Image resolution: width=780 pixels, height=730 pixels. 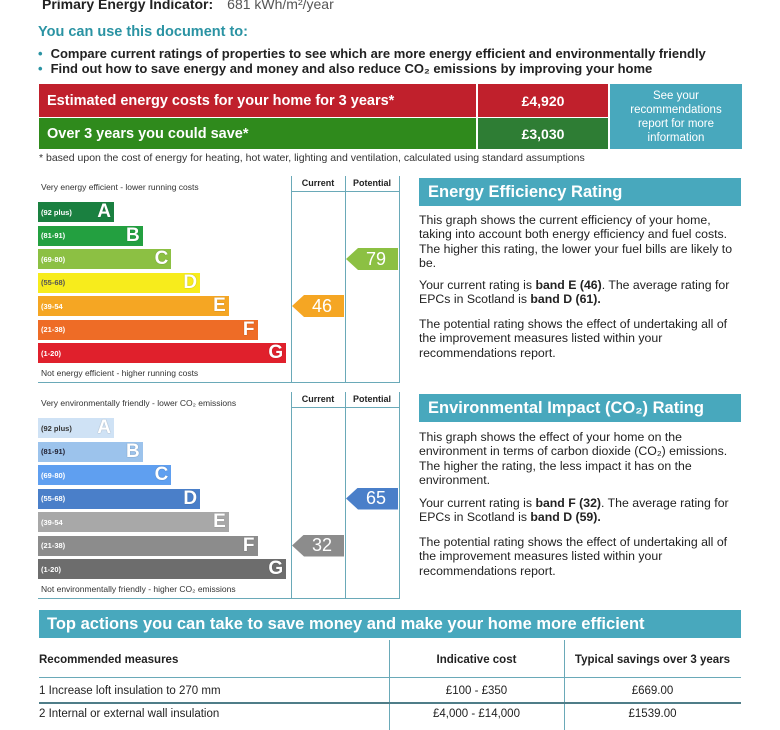 I want to click on estimated-costs-value: £4,920, so click(x=543, y=100).